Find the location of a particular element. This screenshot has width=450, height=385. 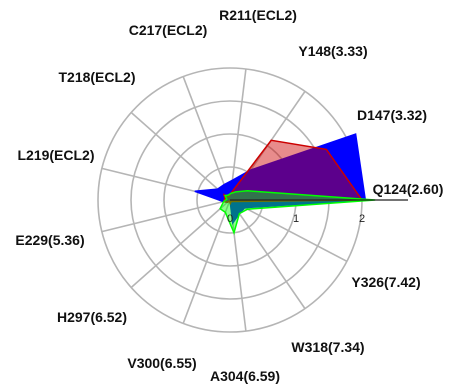

radar-tick-labels: 0 1 2 is located at coordinates (296, 219).